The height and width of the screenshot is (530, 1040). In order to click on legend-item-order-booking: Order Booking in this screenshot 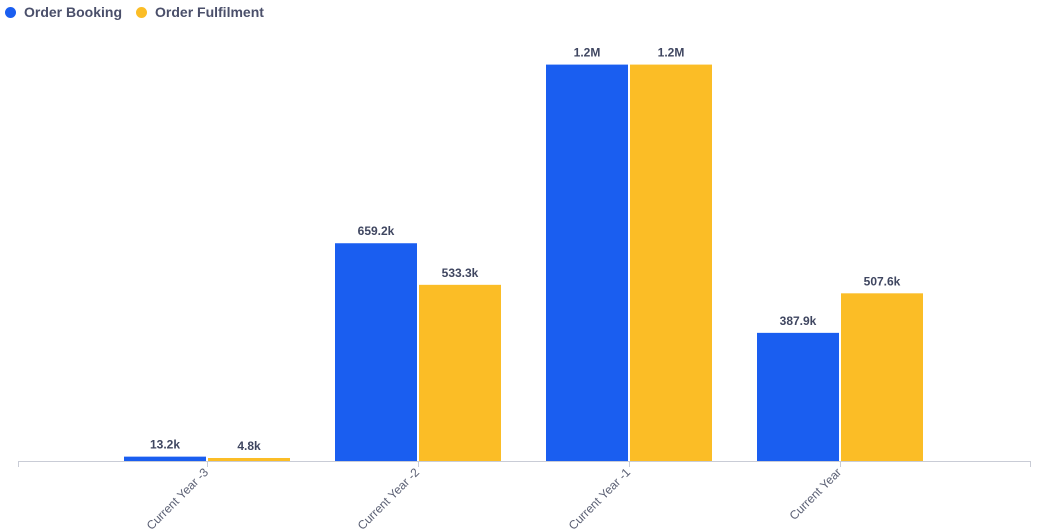, I will do `click(63, 12)`.